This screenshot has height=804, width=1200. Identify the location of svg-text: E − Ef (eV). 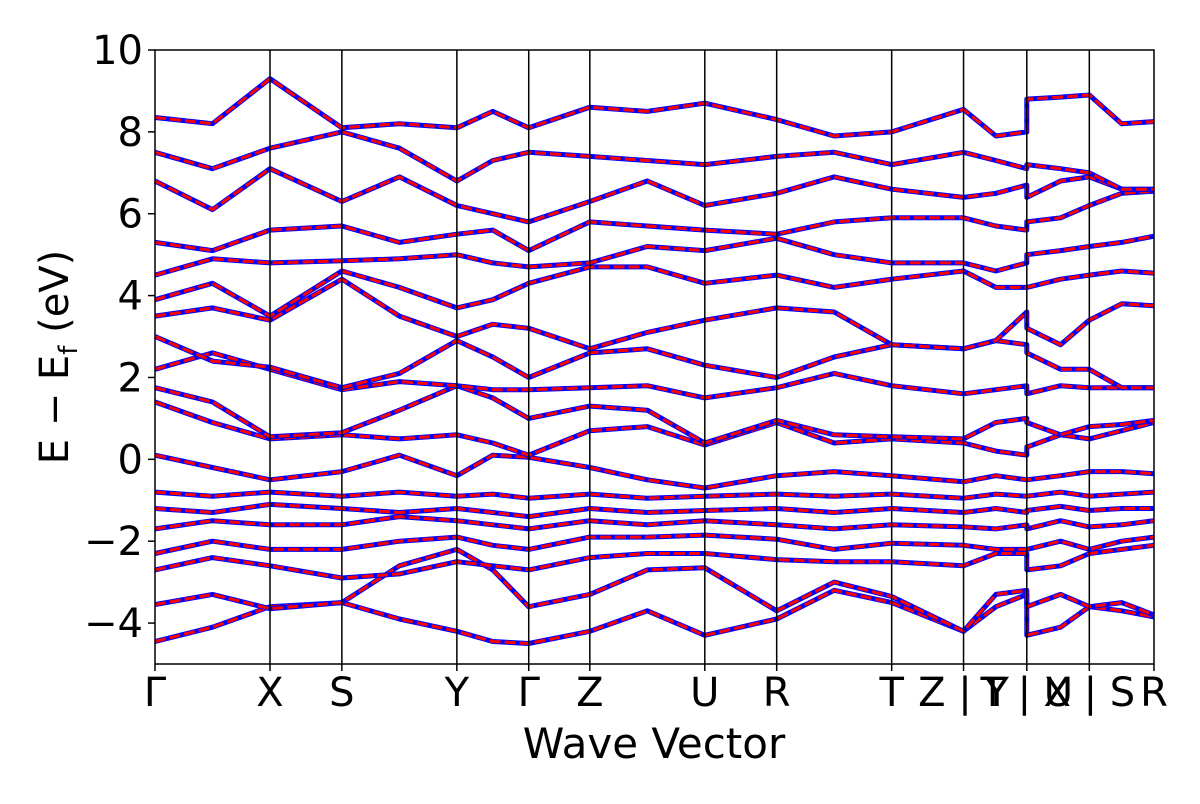
(58, 357).